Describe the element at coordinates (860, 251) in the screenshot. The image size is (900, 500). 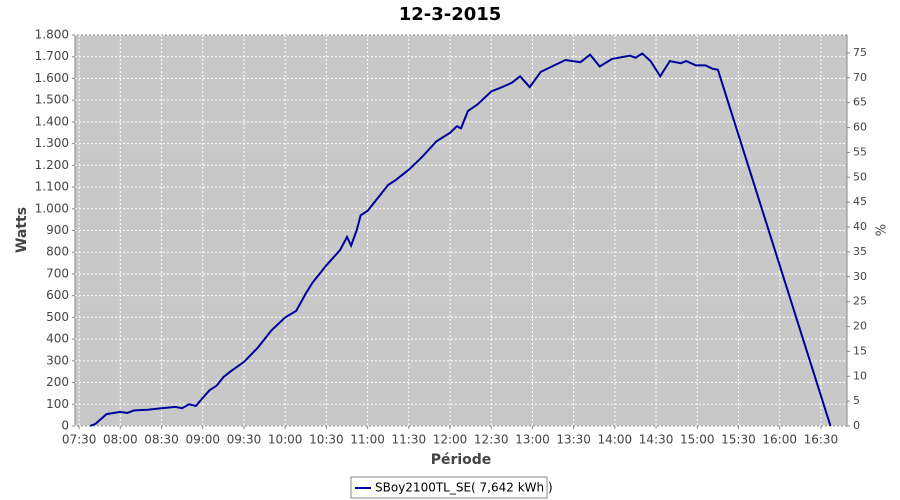
I see `y2-tick-label: 35` at that location.